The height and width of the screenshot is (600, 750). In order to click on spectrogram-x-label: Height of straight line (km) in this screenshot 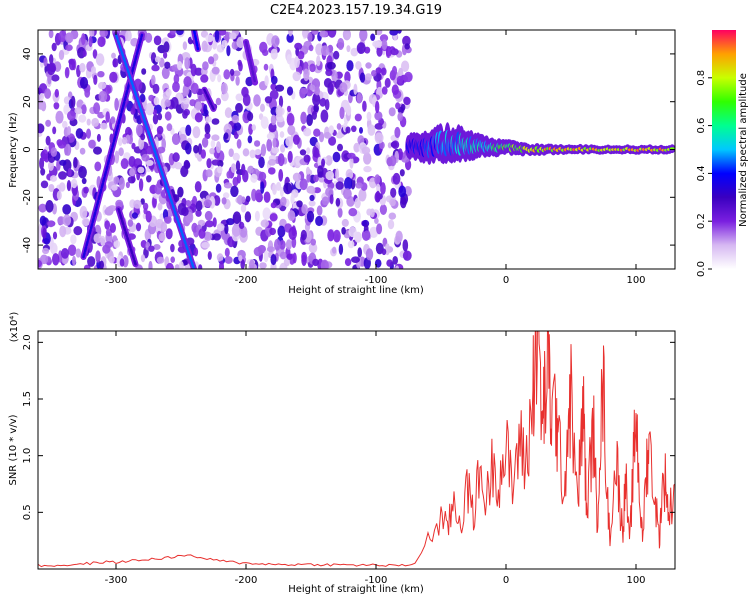, I will do `click(356, 290)`.